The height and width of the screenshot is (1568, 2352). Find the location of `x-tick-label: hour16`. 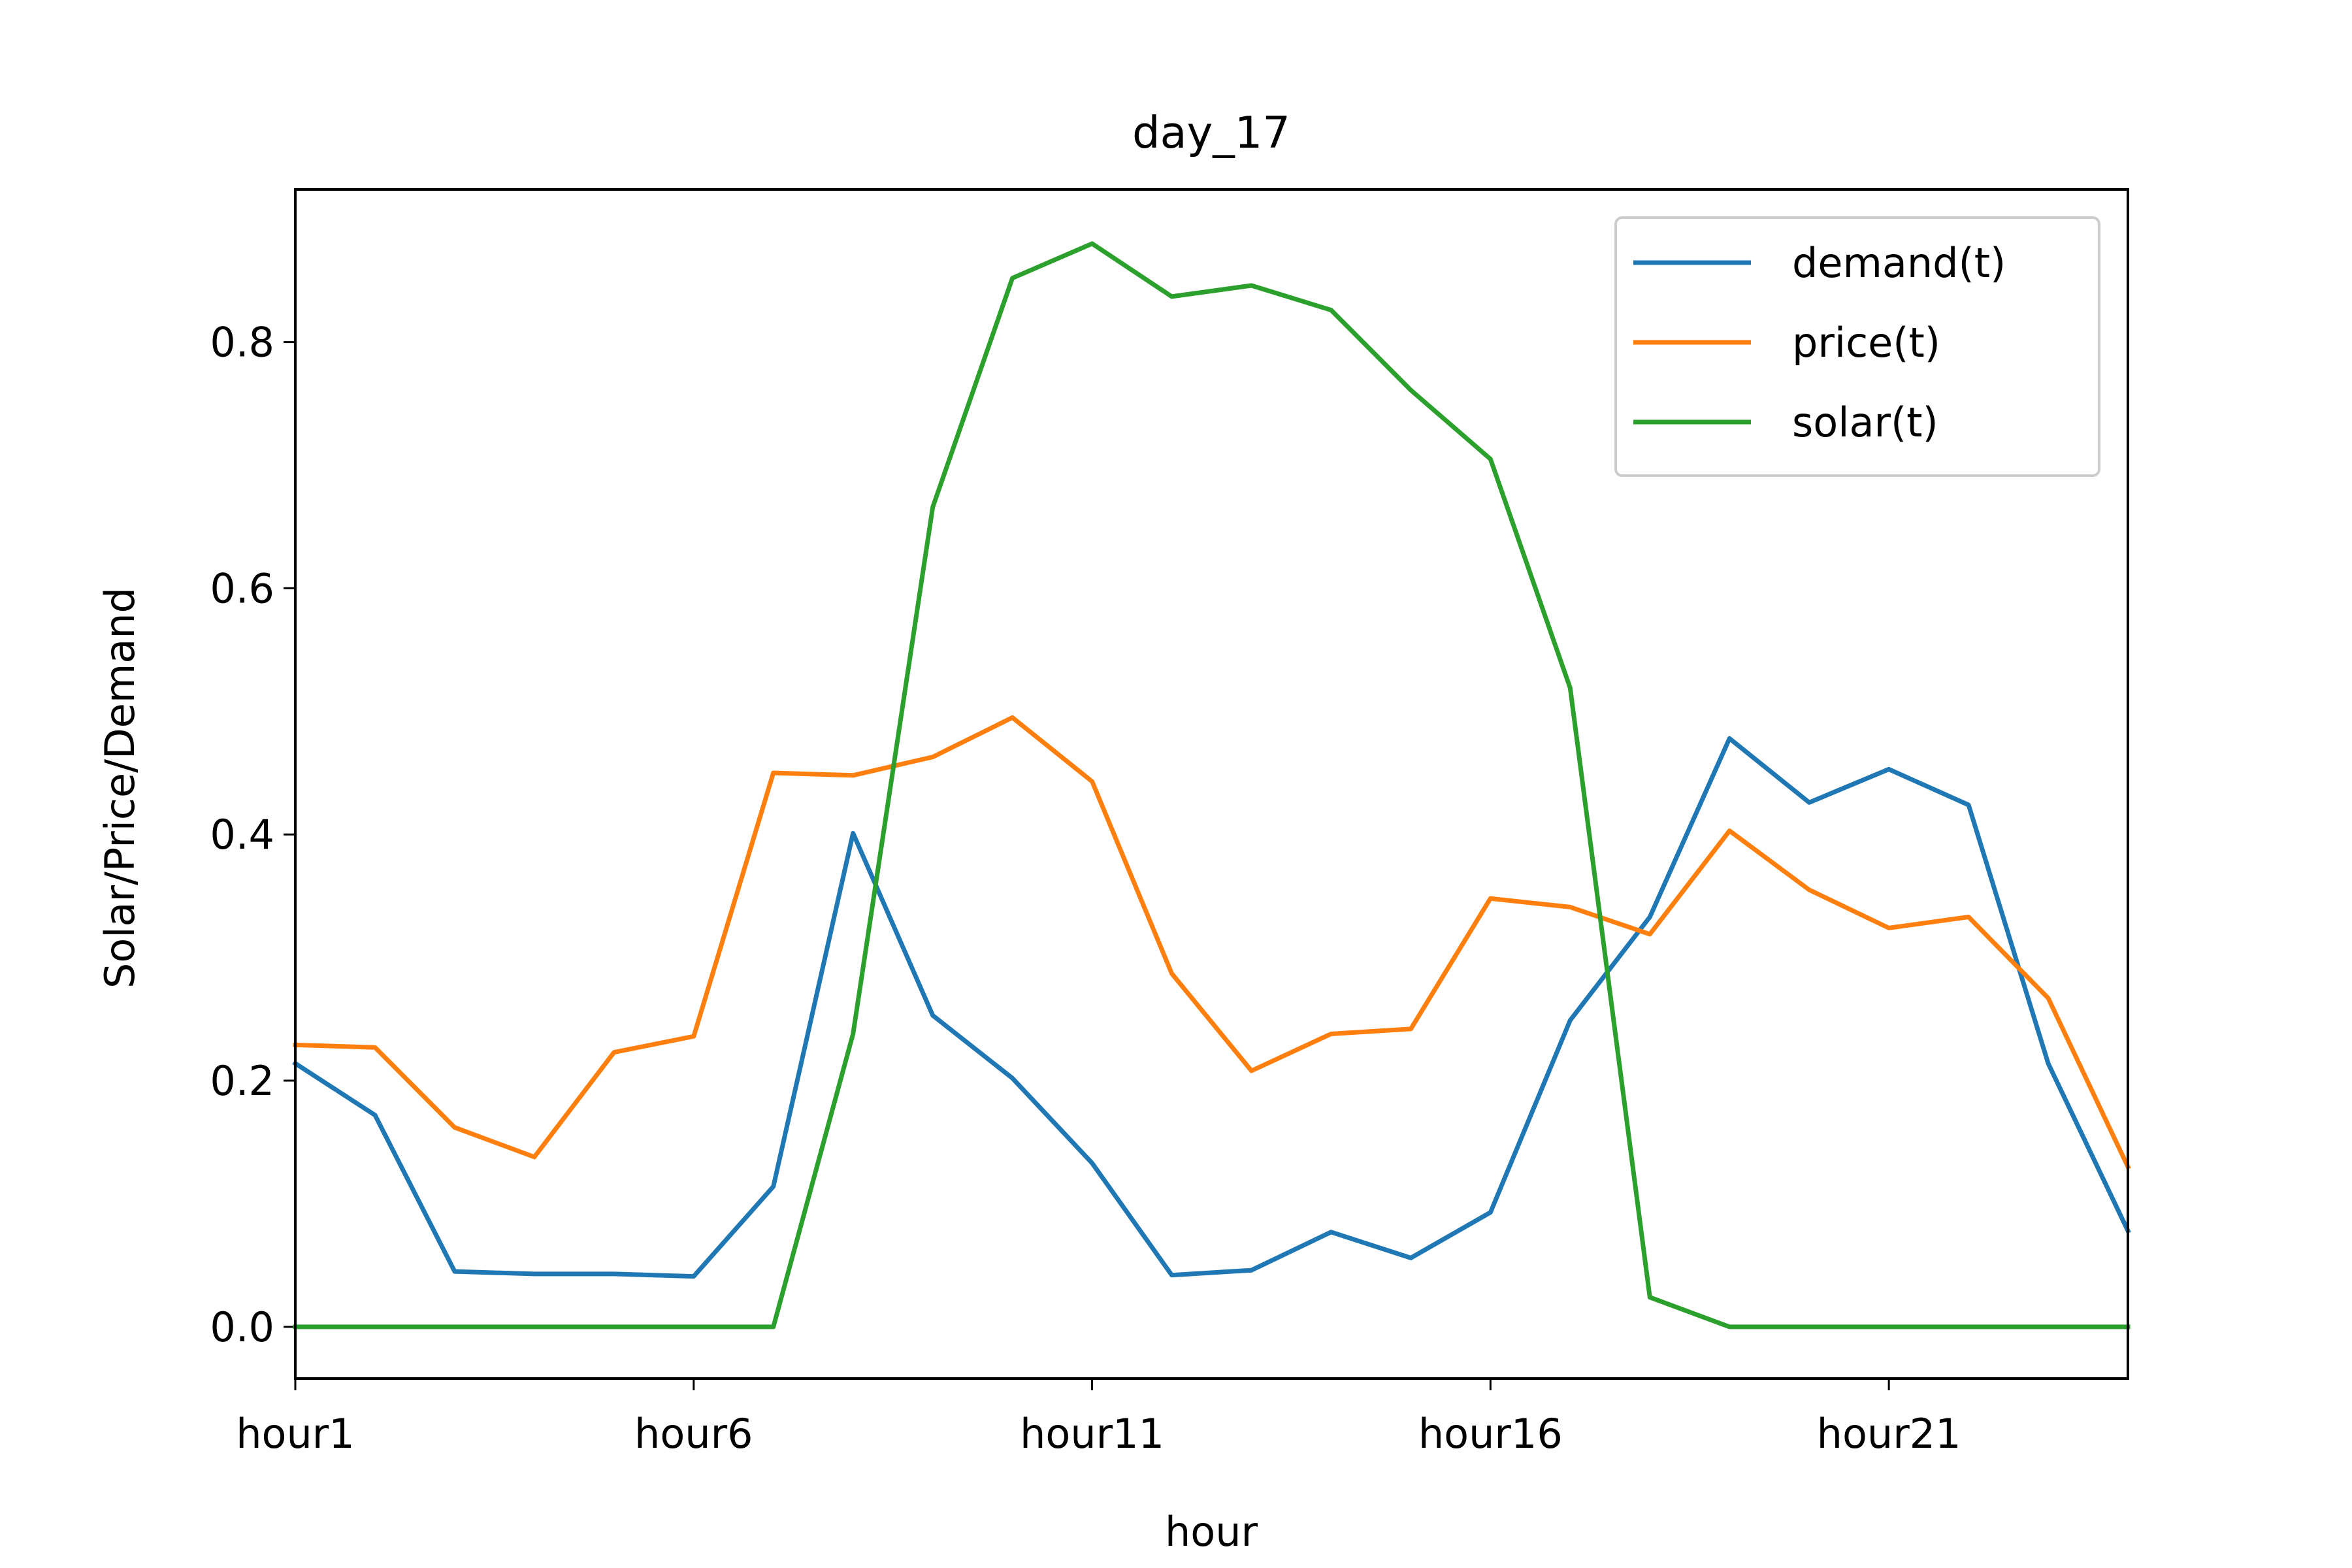

x-tick-label: hour16 is located at coordinates (1490, 1434).